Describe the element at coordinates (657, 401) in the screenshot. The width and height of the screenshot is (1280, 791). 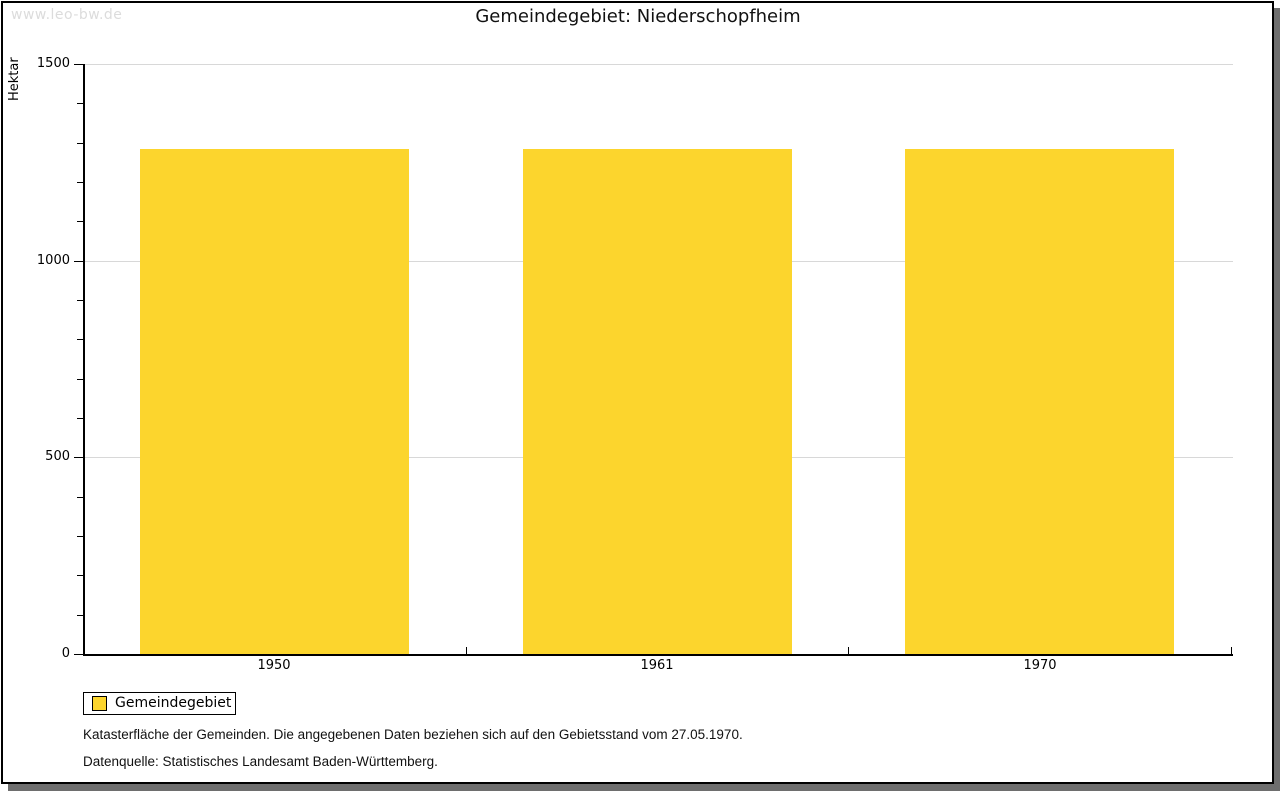
I see `bar-1961` at that location.